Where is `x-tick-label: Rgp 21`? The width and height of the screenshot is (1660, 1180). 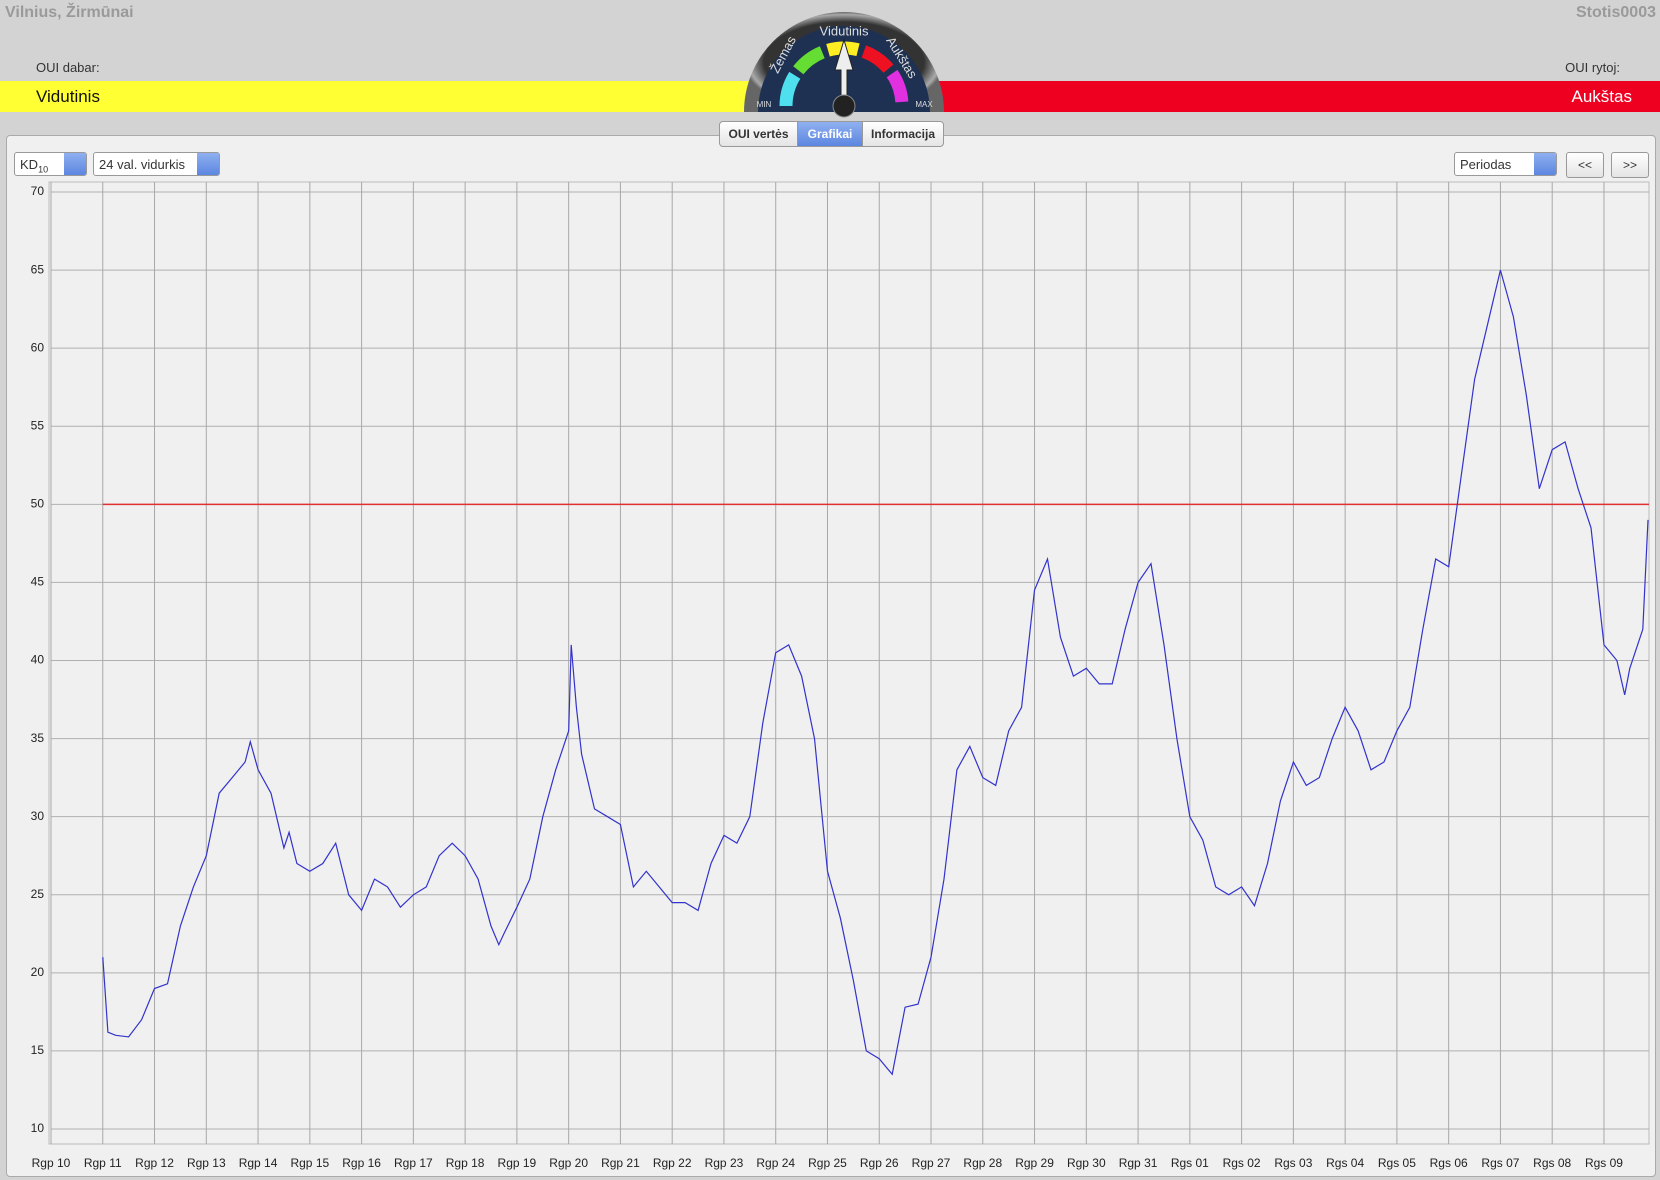 x-tick-label: Rgp 21 is located at coordinates (620, 1163).